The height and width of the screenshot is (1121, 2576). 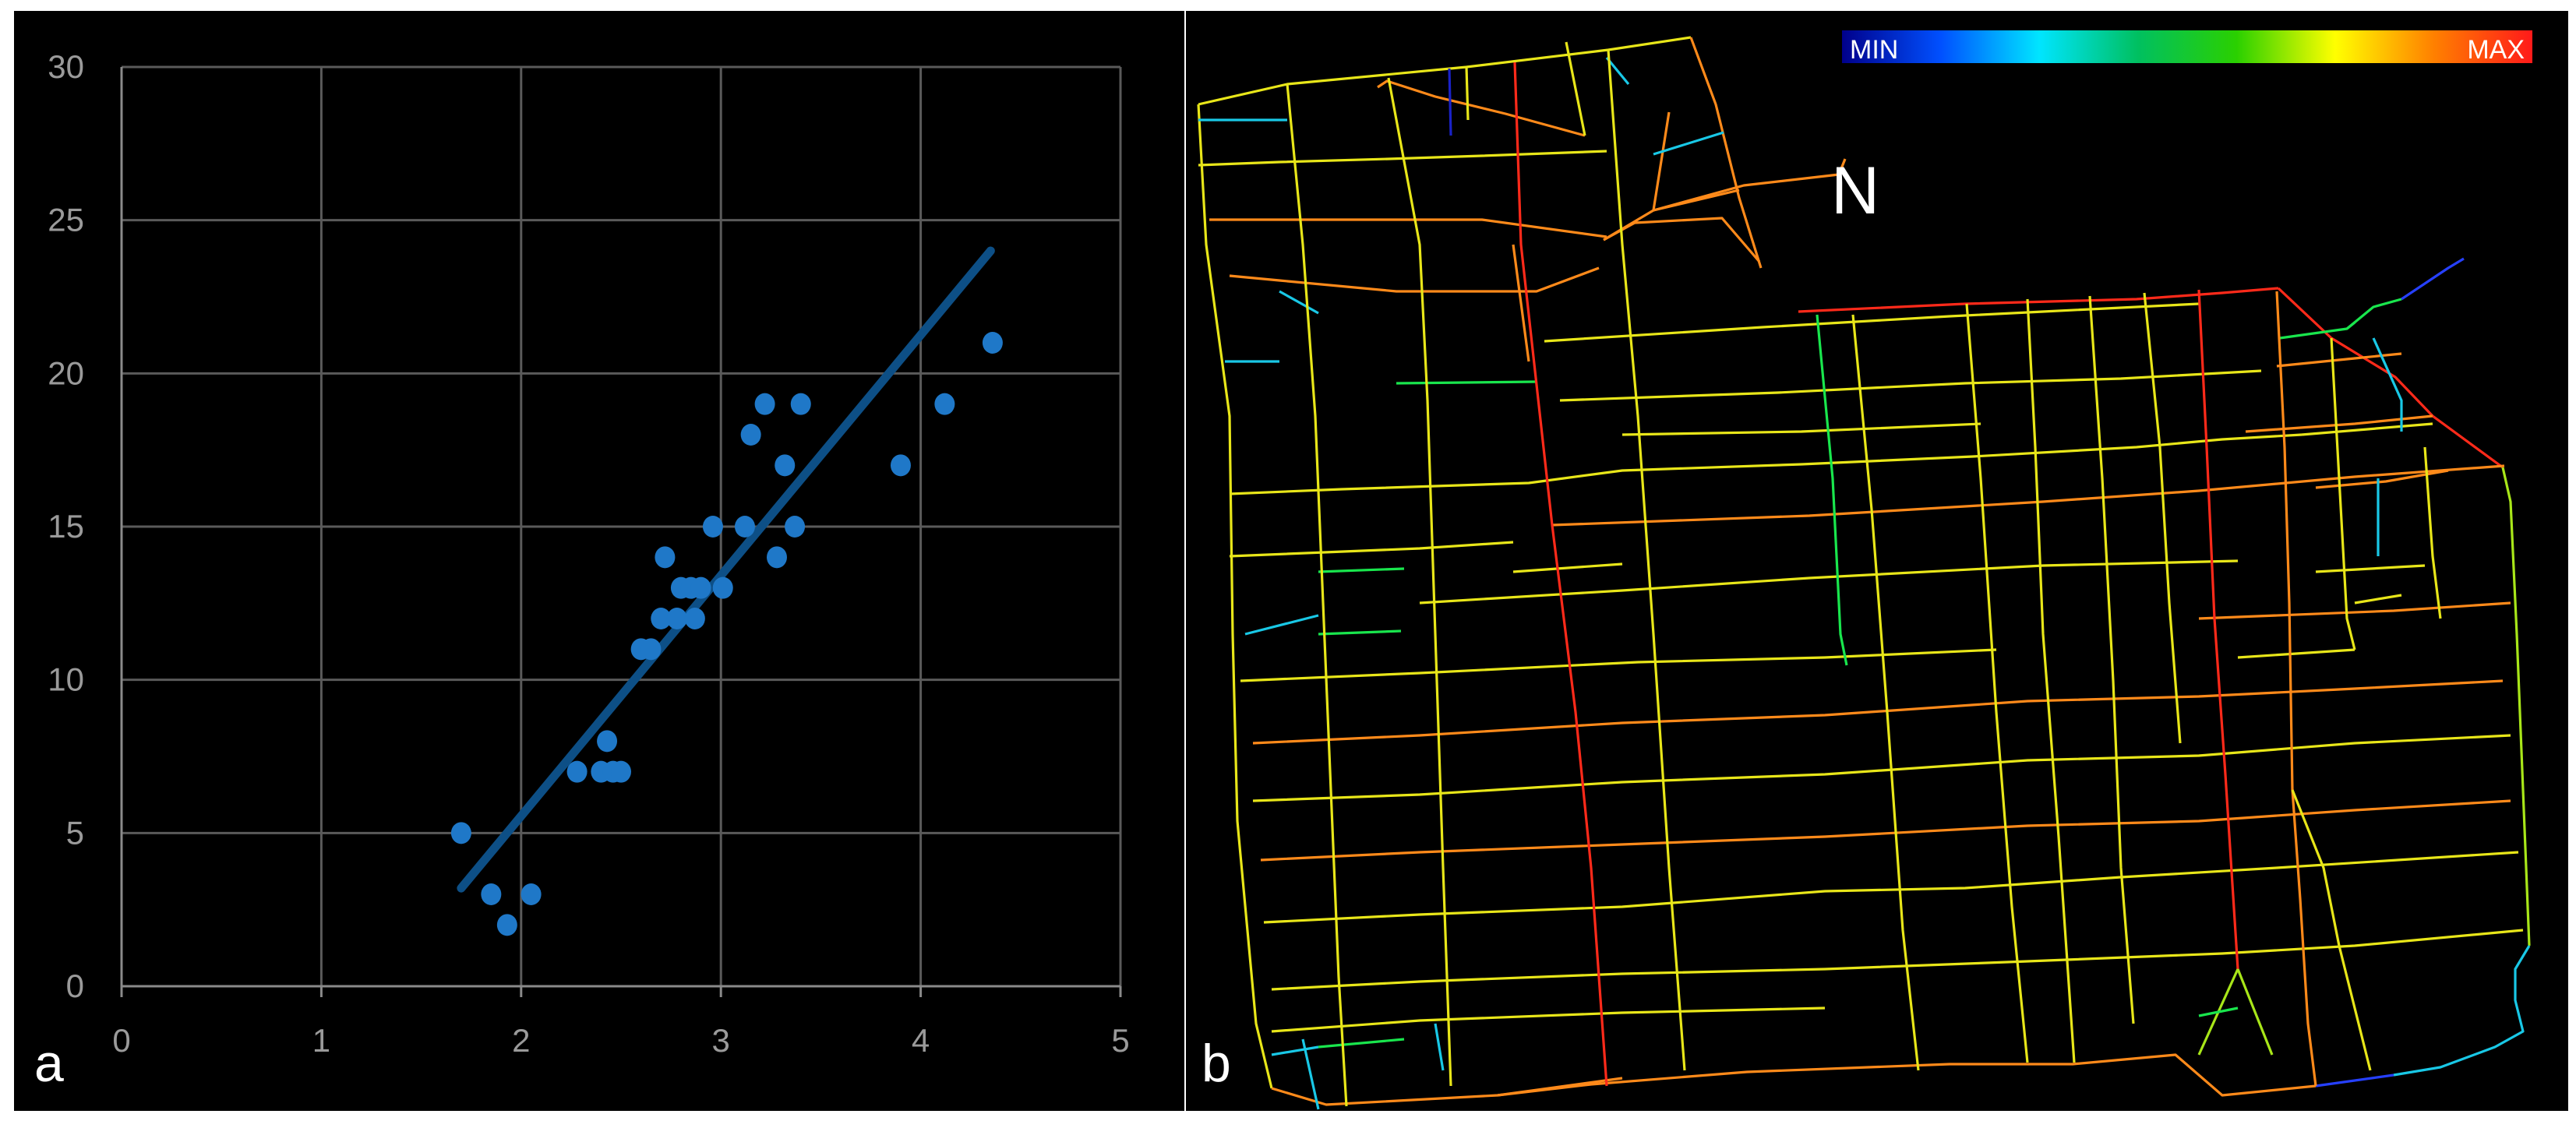 I want to click on x-tick-label: 3, so click(x=721, y=1040).